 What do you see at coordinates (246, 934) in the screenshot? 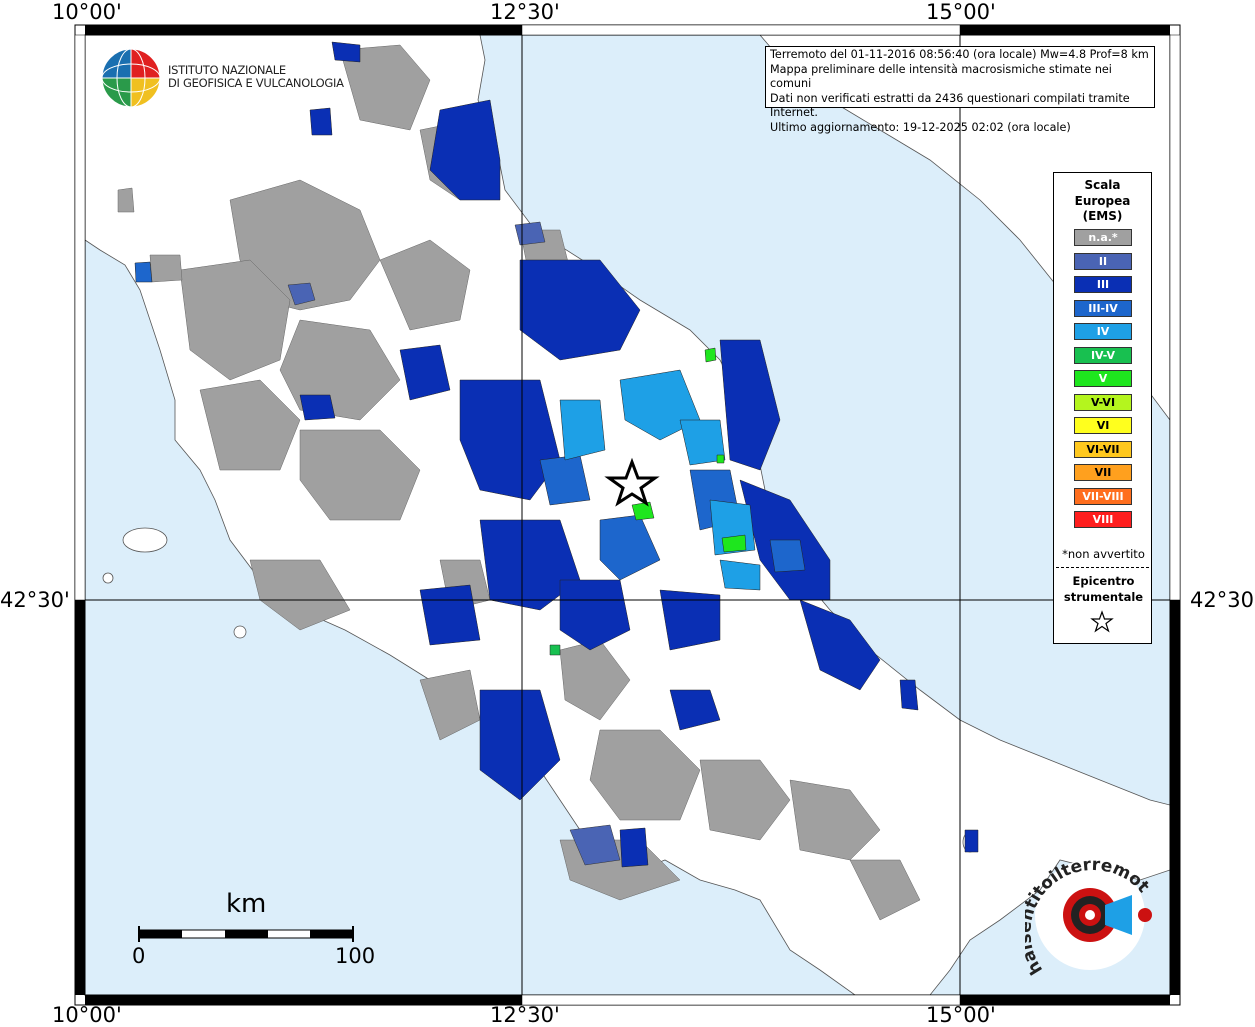
I see `scale-bar` at bounding box center [246, 934].